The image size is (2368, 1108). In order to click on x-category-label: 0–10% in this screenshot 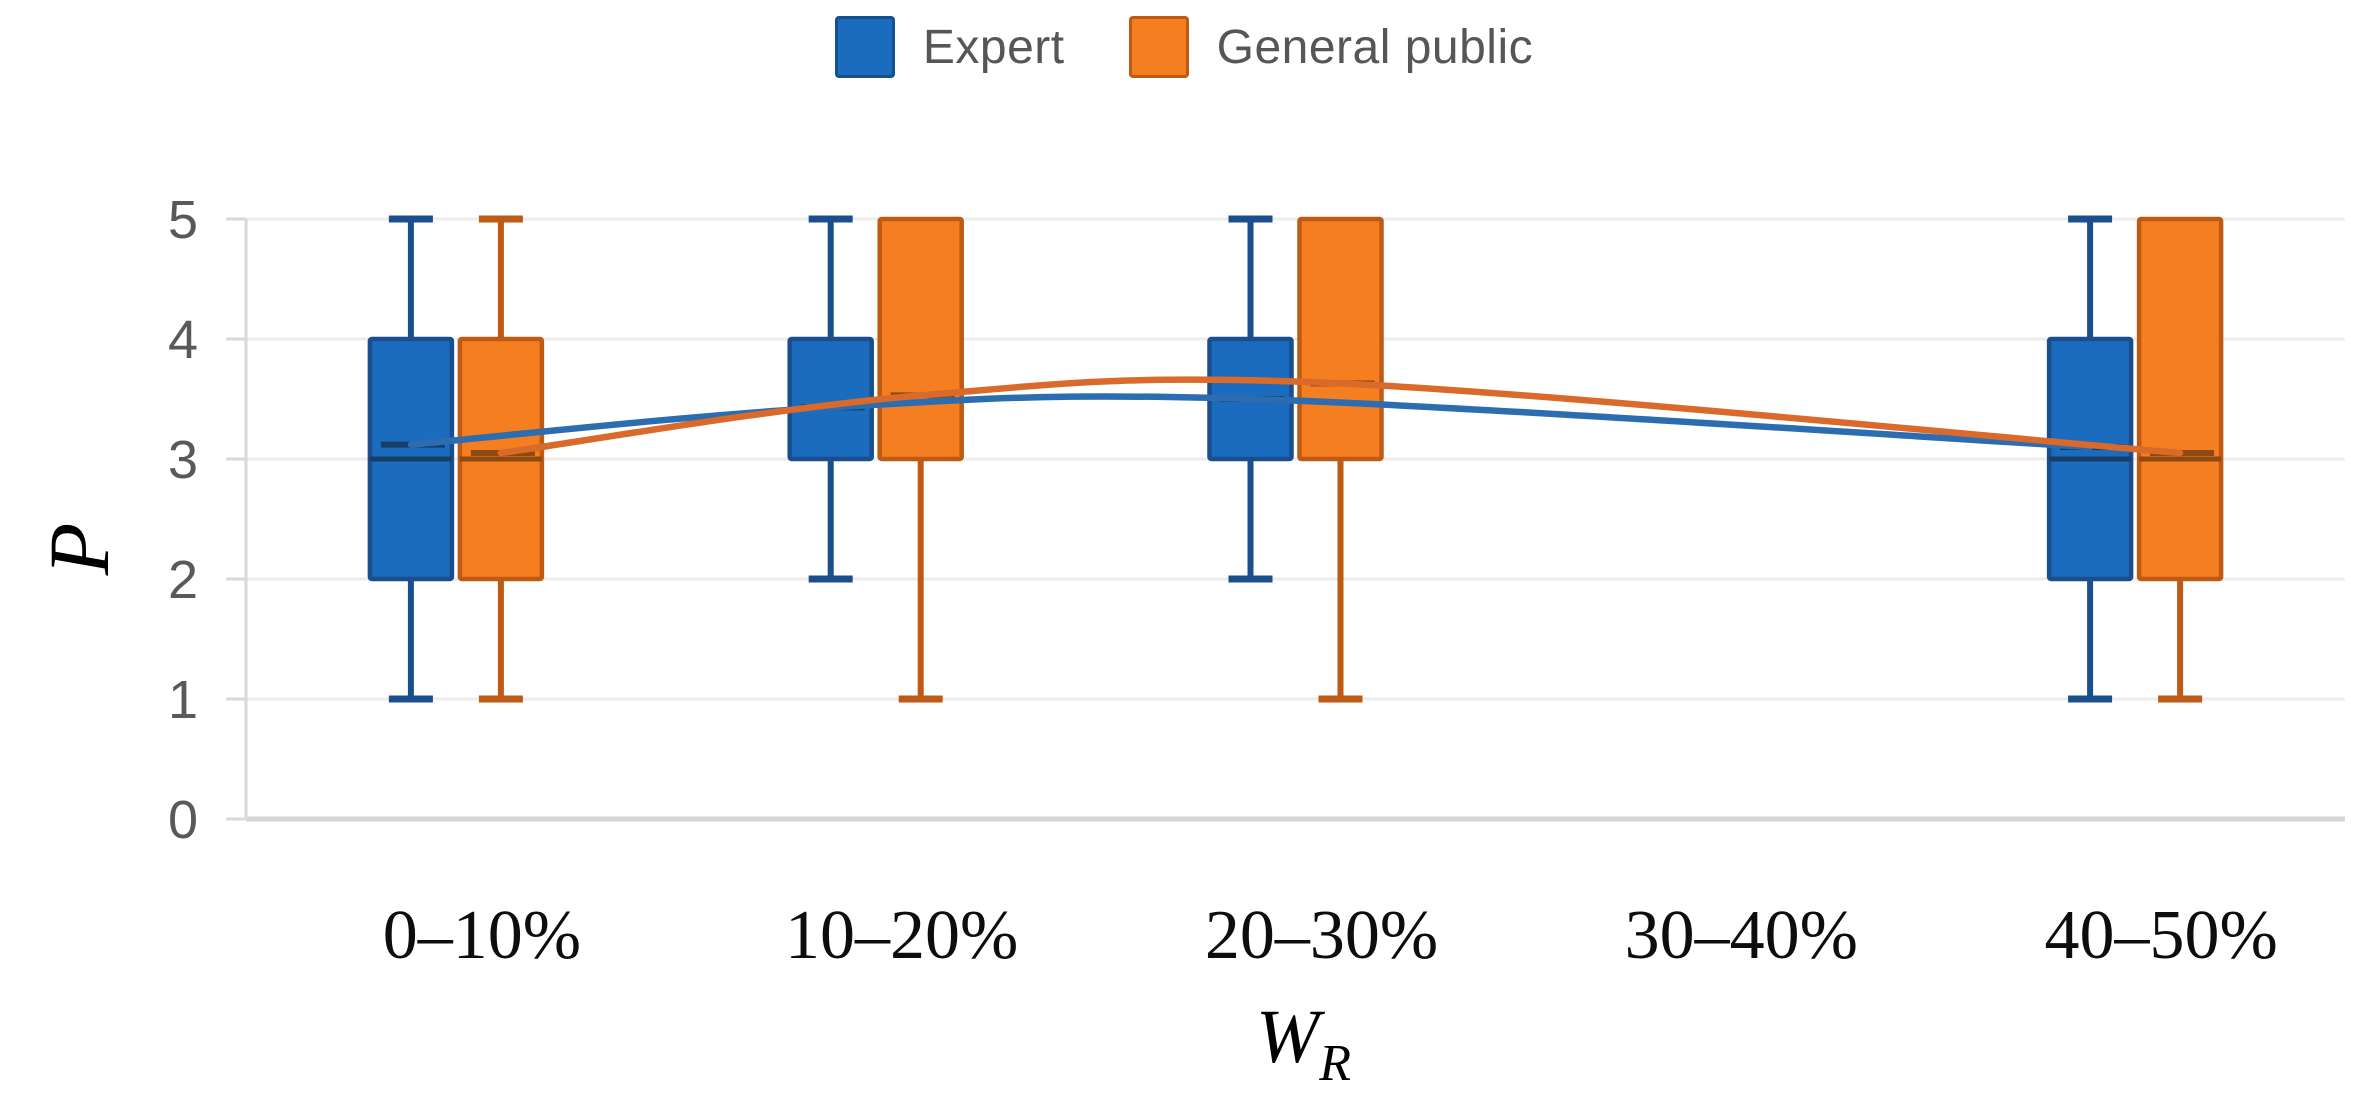, I will do `click(482, 935)`.